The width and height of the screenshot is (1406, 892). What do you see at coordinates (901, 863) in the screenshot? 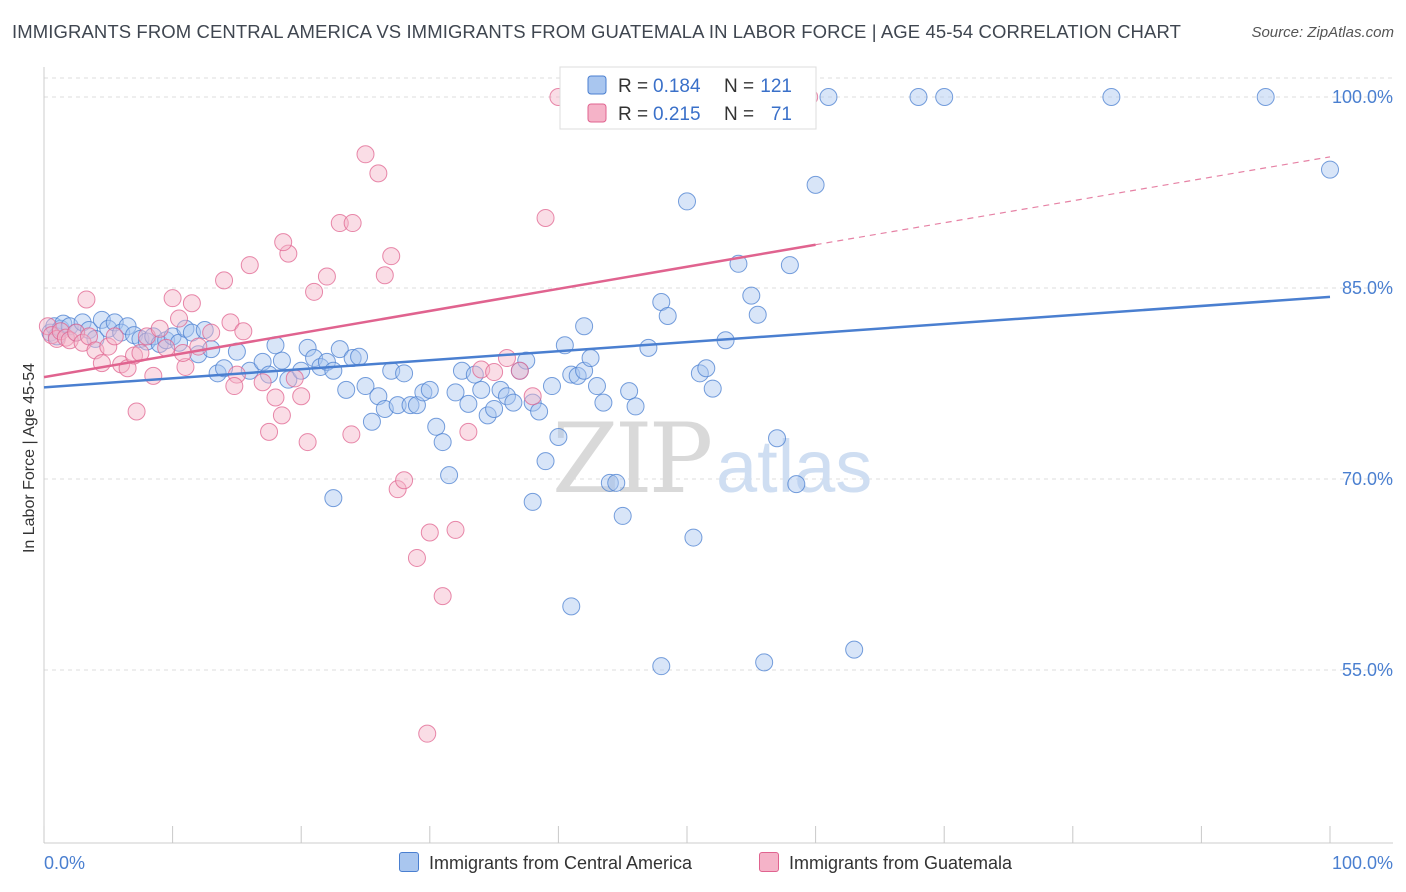
I see `bottom-legend-label-guatemala: Immigrants from Guatemala` at bounding box center [901, 863].